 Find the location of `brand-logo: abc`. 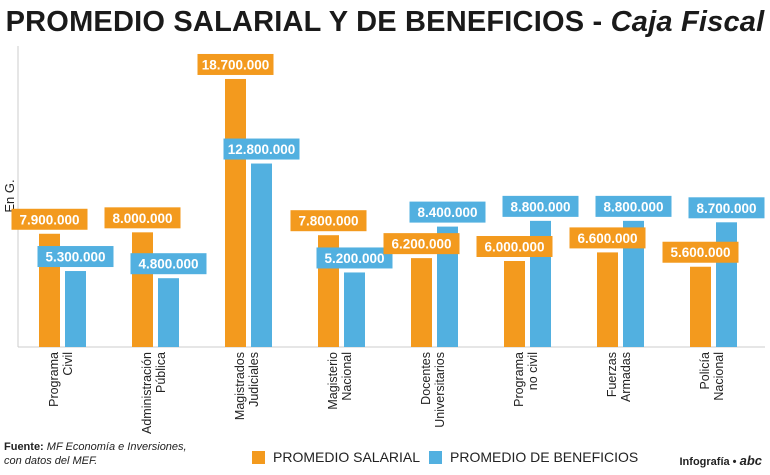

brand-logo: abc is located at coordinates (750, 460).